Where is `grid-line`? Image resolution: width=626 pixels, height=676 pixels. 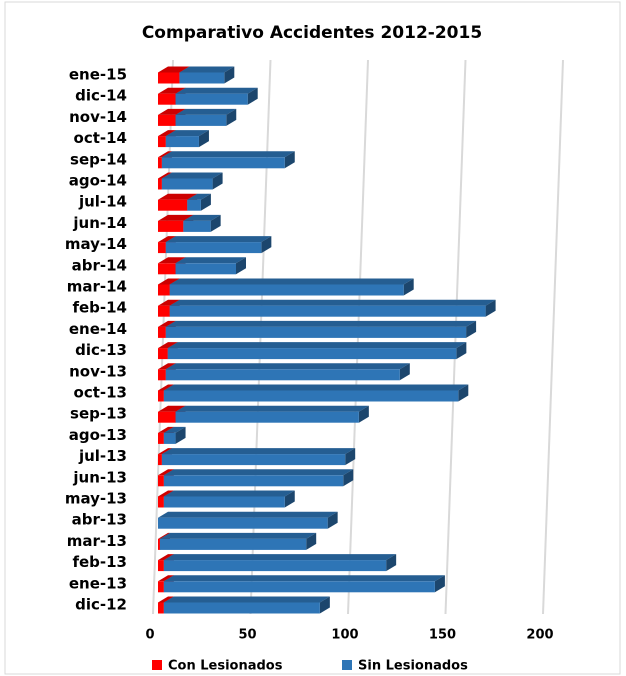
grid-line is located at coordinates (553, 337).